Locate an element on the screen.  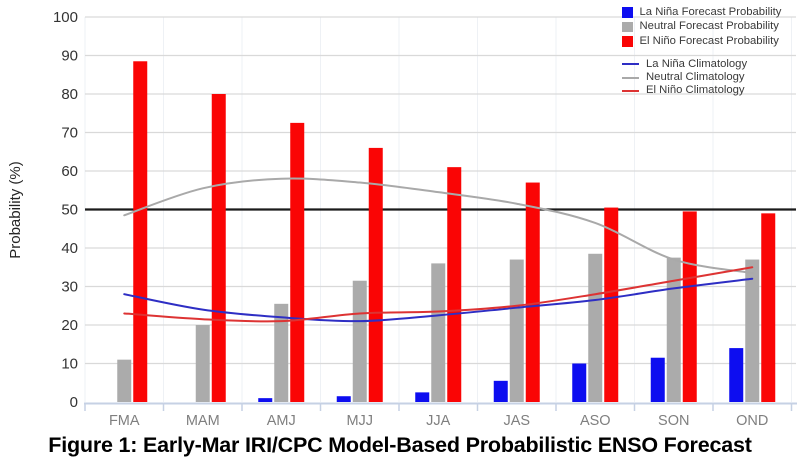
legend-item-el-nino-climatology: El Niño Climatology is located at coordinates (701, 90).